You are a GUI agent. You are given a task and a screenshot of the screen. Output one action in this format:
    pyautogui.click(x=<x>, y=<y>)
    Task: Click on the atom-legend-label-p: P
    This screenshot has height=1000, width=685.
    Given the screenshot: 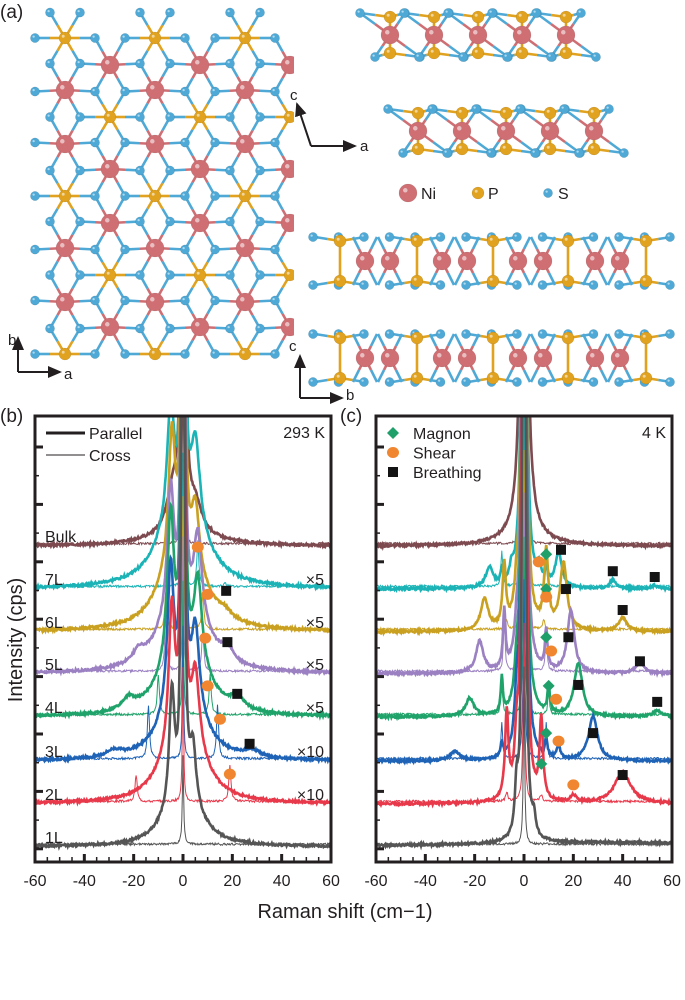 What is the action you would take?
    pyautogui.click(x=493, y=194)
    